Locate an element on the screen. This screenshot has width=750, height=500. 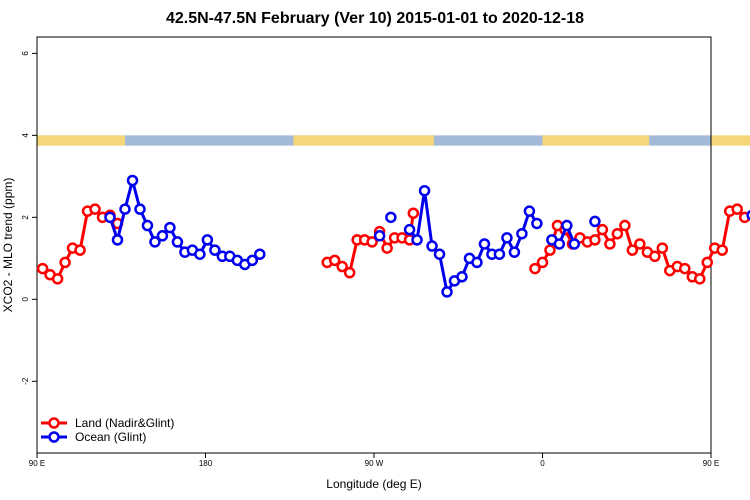
legend-ocean-marker is located at coordinates (54, 437).